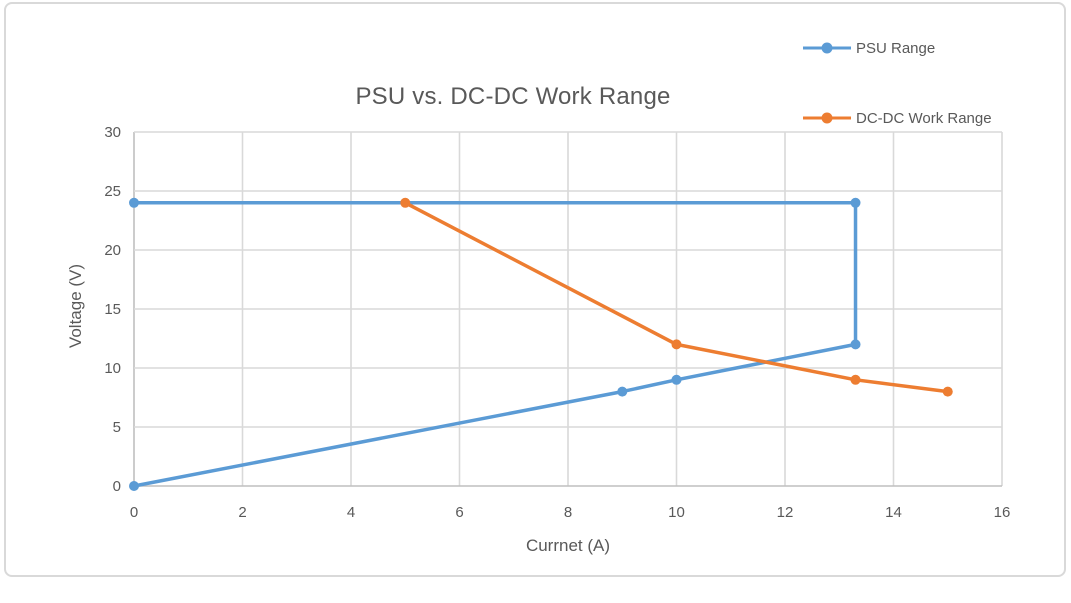  Describe the element at coordinates (513, 96) in the screenshot. I see `chart-title: PSU vs. DC-DC Work Range` at that location.